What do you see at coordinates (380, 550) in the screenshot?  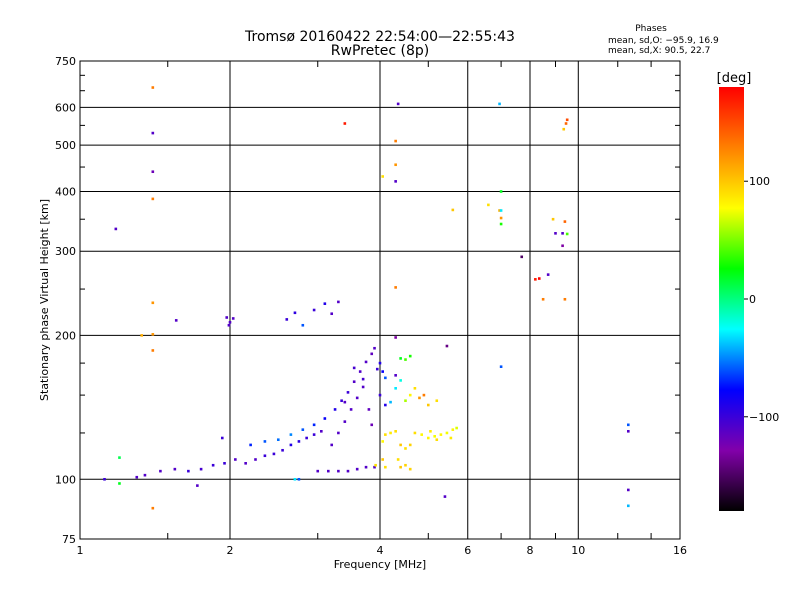 I see `x-tick-label: 4` at bounding box center [380, 550].